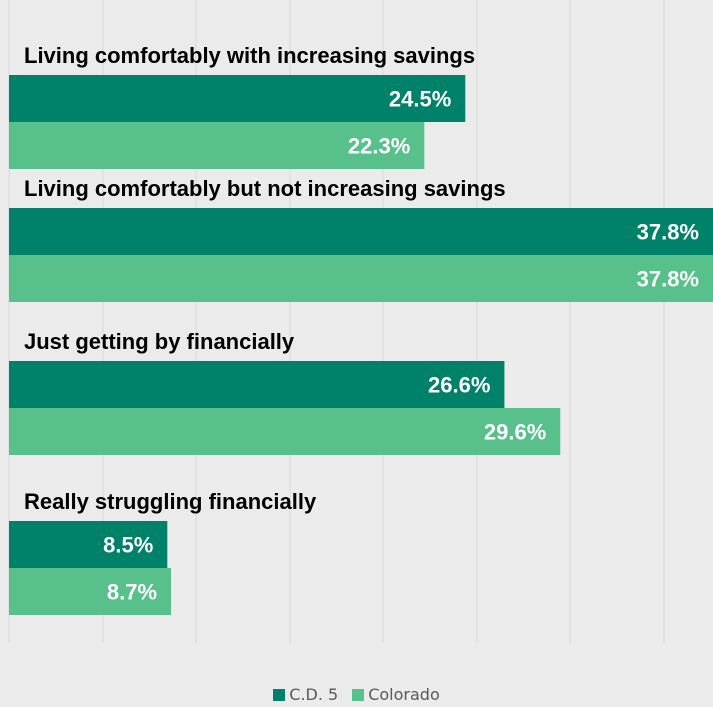  I want to click on legend-swatch-cd5, so click(279, 694).